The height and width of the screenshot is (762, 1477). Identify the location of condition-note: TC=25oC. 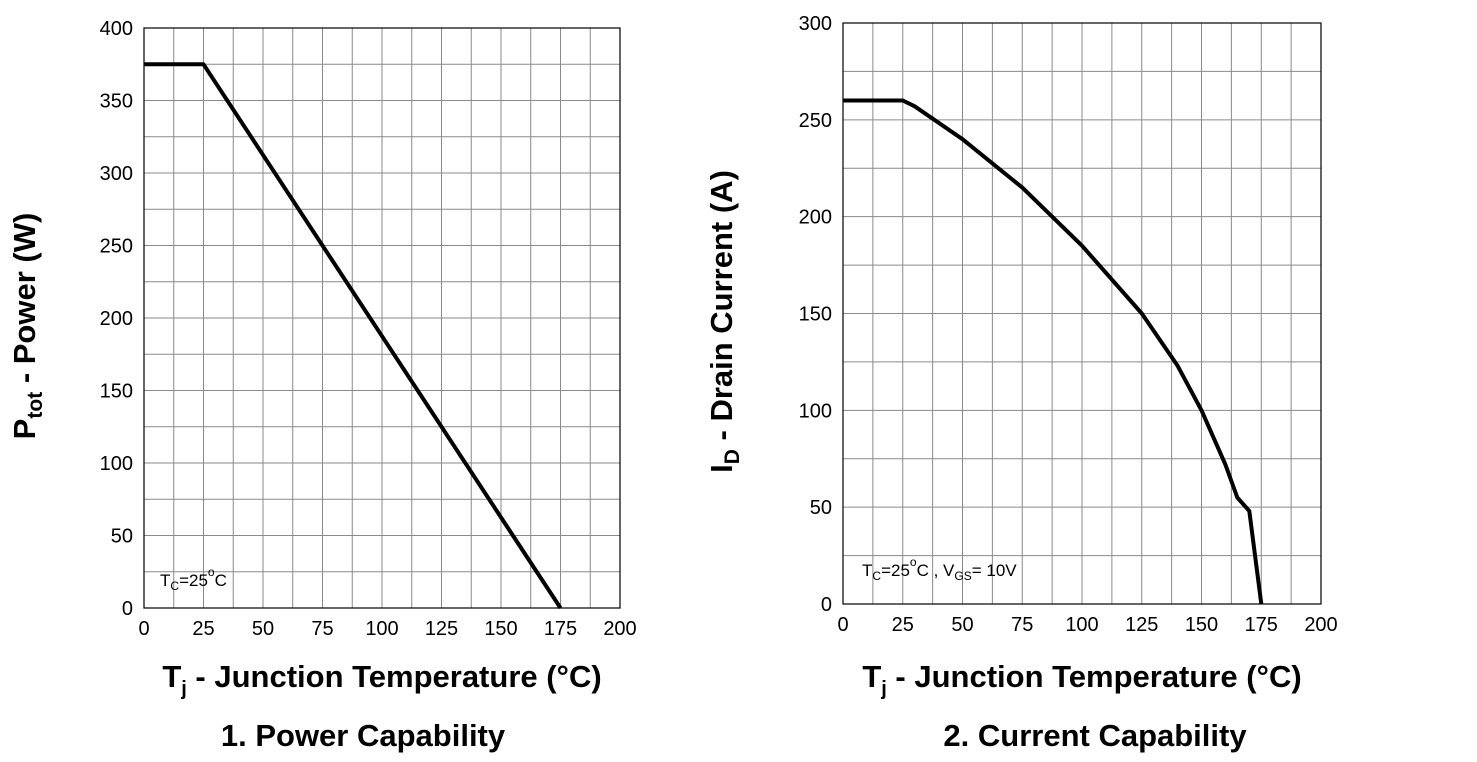
(193, 579).